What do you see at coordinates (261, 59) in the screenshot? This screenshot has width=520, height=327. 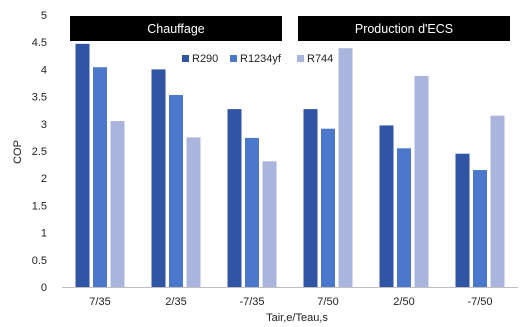 I see `legend-label: R1234yf` at bounding box center [261, 59].